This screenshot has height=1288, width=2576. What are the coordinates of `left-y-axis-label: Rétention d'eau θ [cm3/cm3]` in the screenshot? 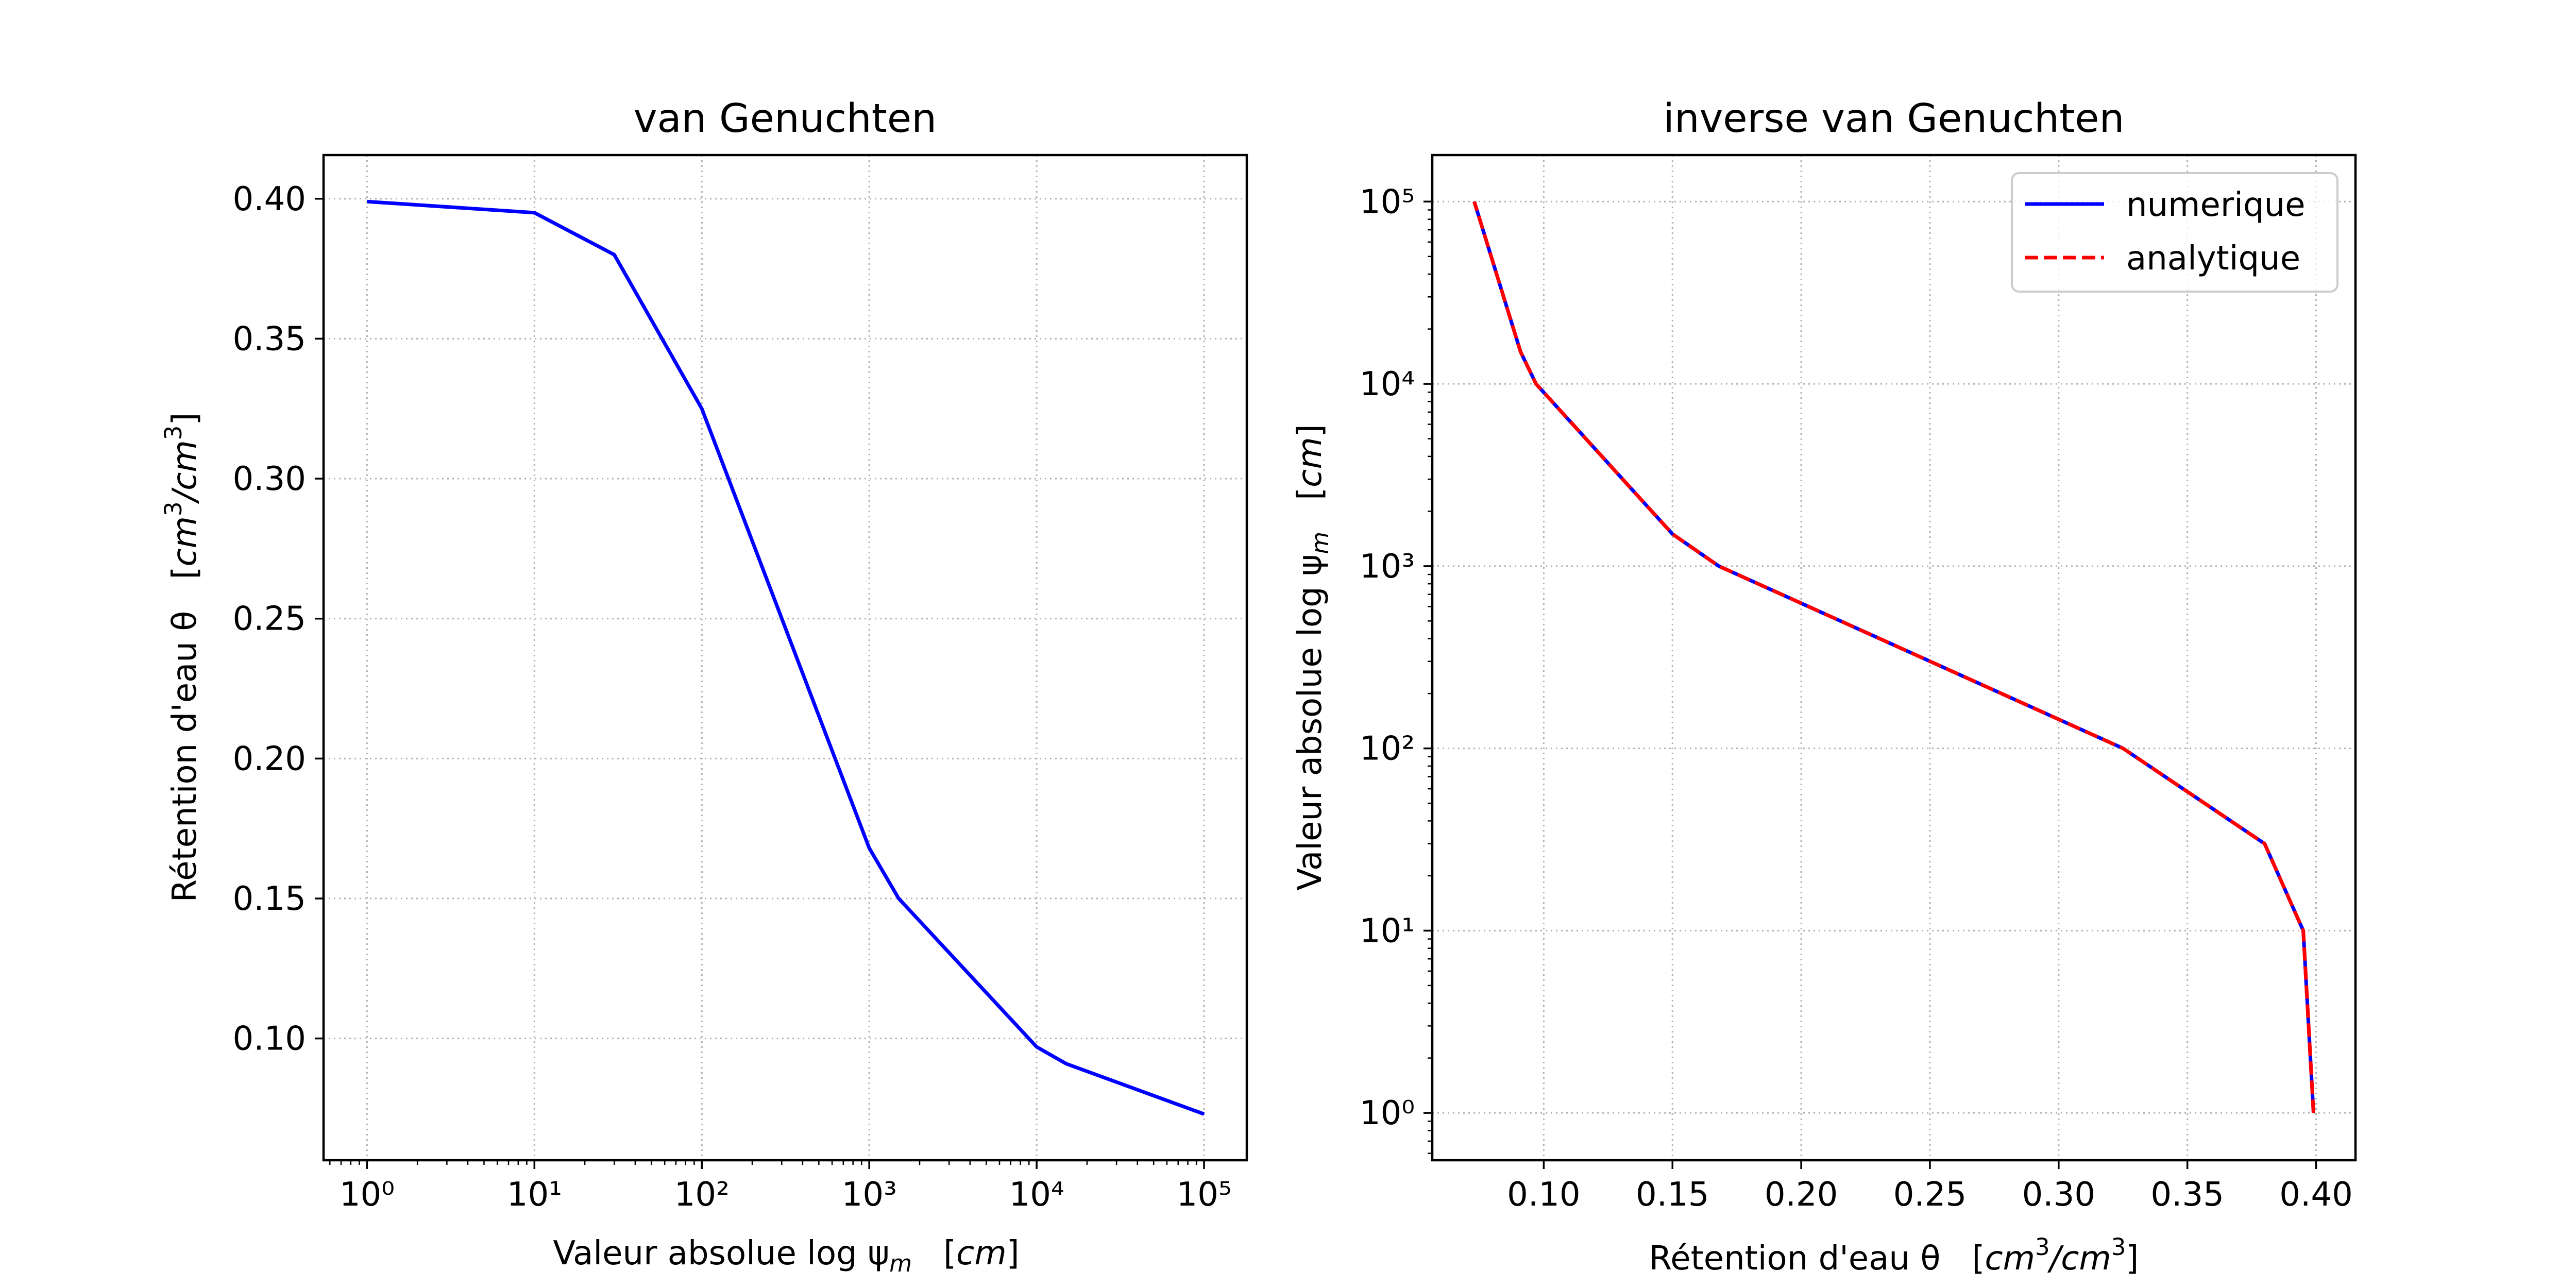 It's located at (182, 658).